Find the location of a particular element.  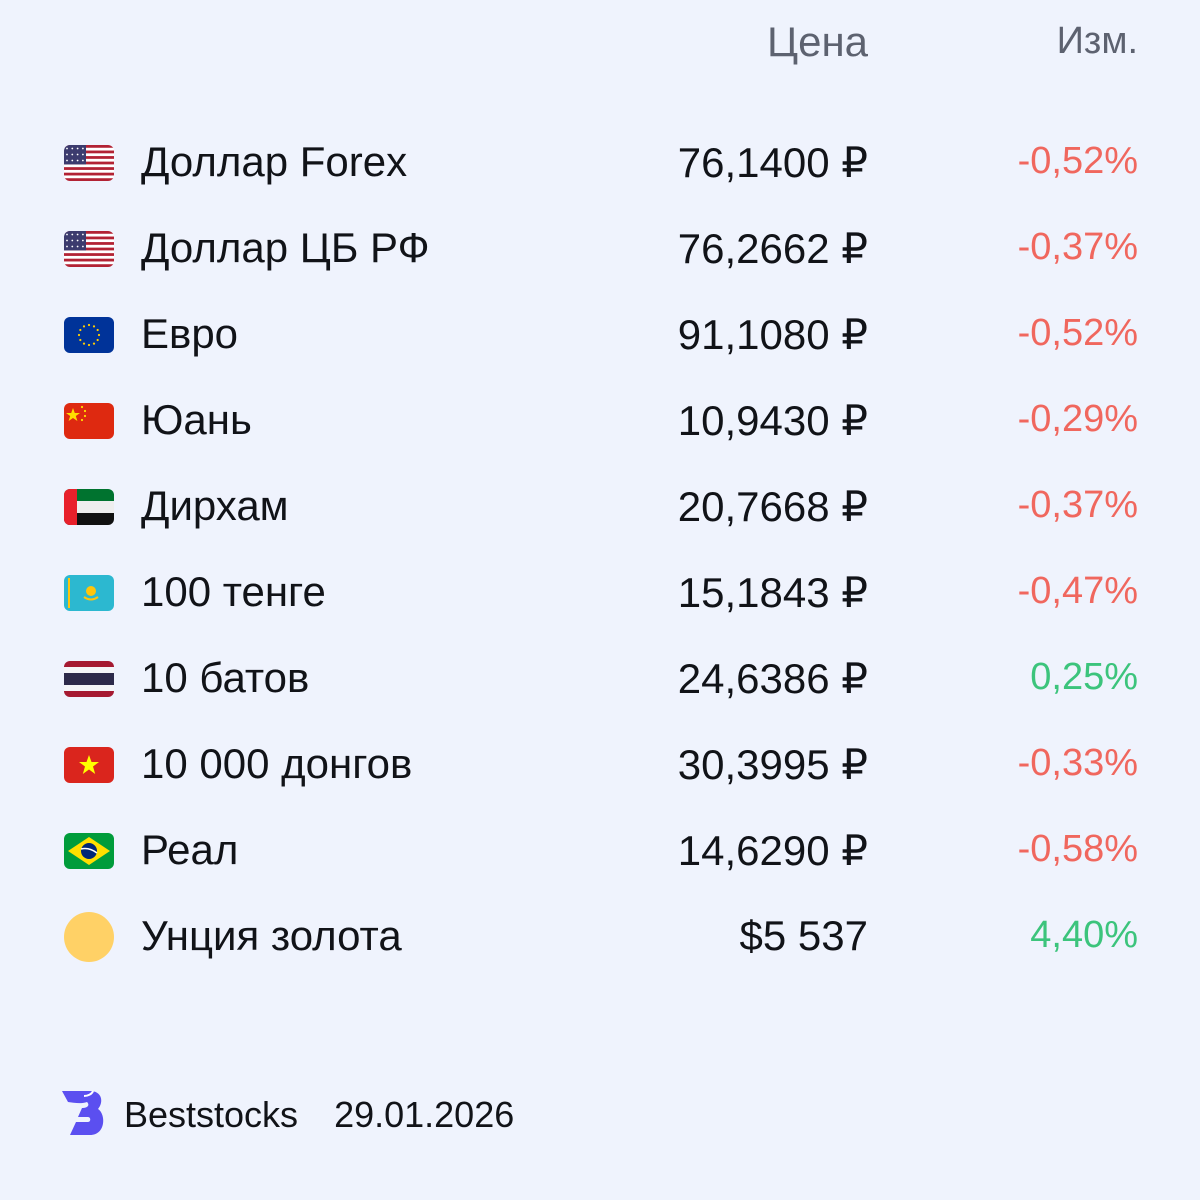

currency-change: -0,29% is located at coordinates (1077, 419).